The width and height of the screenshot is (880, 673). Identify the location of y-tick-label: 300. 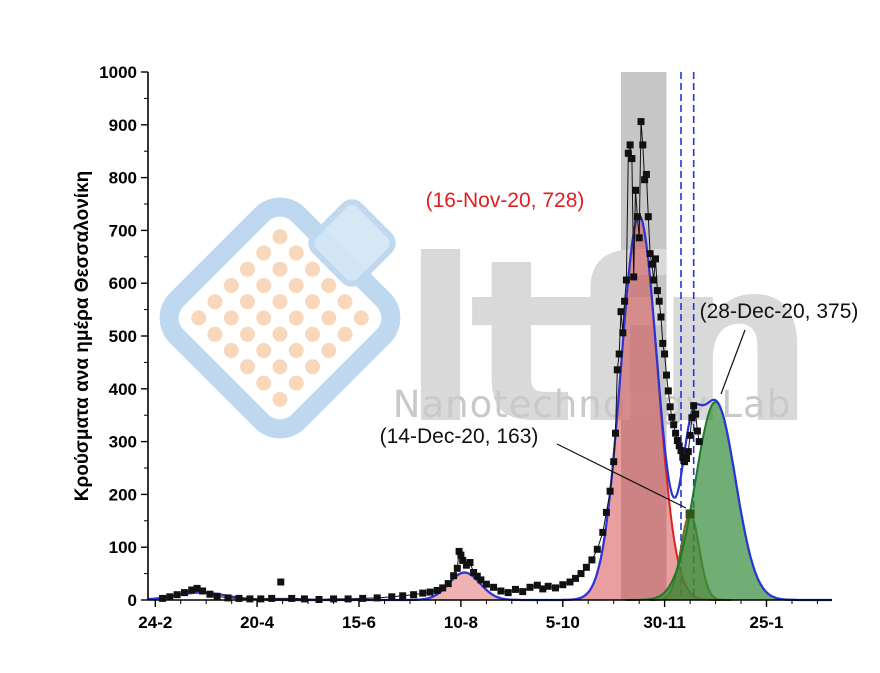
(123, 442).